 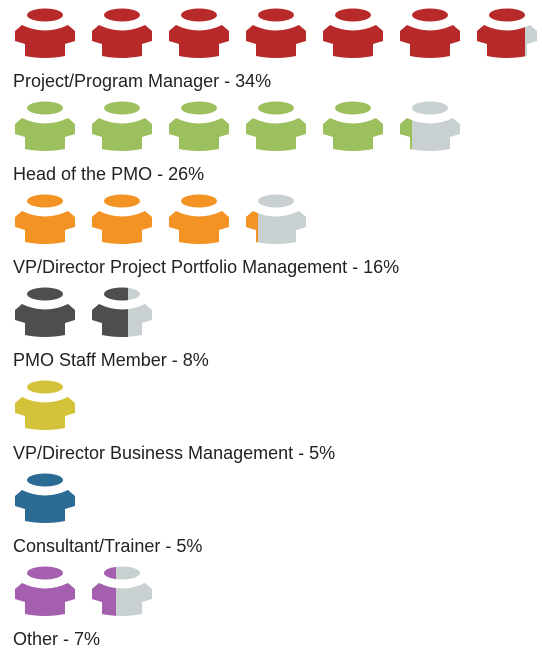 What do you see at coordinates (142, 81) in the screenshot?
I see `row-label: Project/Program Manager - 34%` at bounding box center [142, 81].